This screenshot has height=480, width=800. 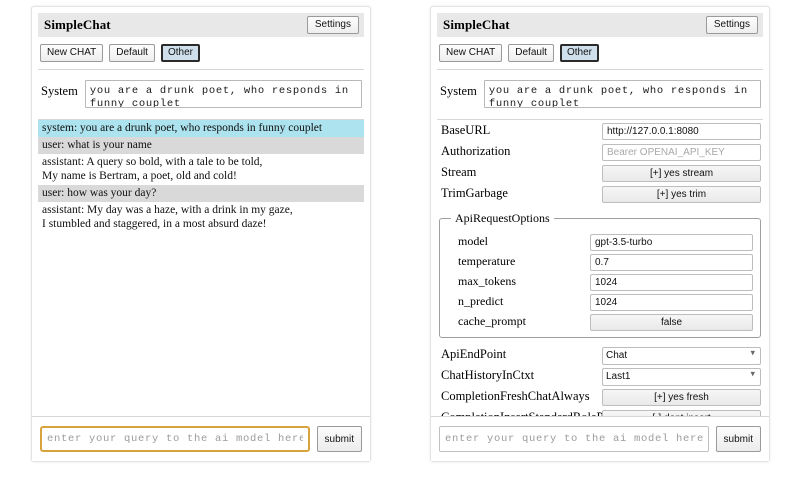 I want to click on chathistoryinctxt-select: Last1, so click(x=681, y=376).